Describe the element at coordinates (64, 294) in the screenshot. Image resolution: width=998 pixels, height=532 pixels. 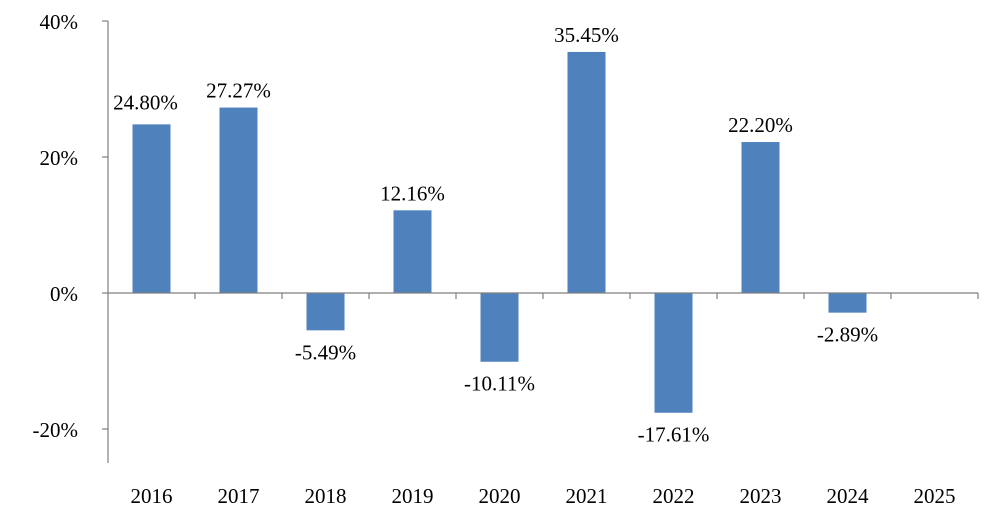
I see `y-tick-label: 0%` at that location.